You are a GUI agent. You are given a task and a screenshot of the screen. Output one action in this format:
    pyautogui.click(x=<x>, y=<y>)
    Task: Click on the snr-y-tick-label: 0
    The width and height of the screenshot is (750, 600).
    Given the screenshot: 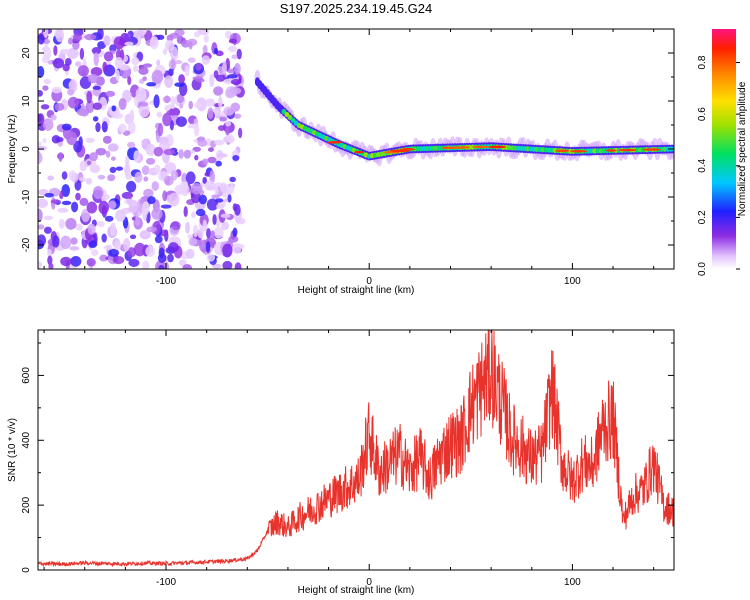 What is the action you would take?
    pyautogui.click(x=26, y=570)
    